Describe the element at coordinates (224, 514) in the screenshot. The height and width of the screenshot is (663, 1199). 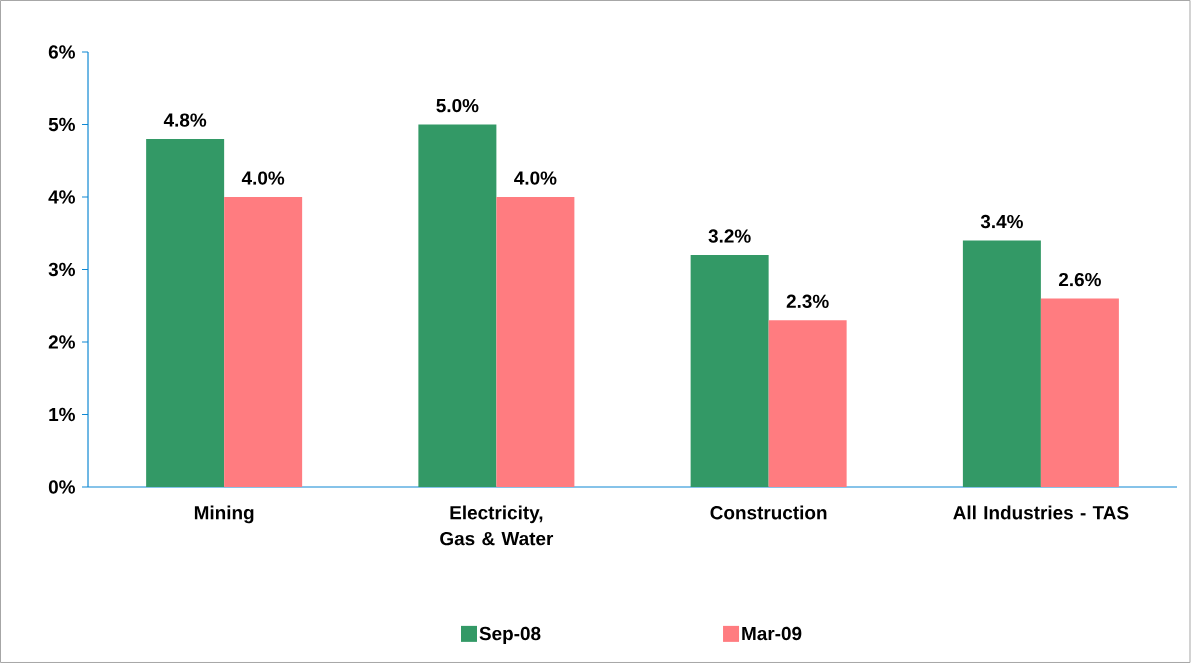
I see `x-tick-label: Mining` at that location.